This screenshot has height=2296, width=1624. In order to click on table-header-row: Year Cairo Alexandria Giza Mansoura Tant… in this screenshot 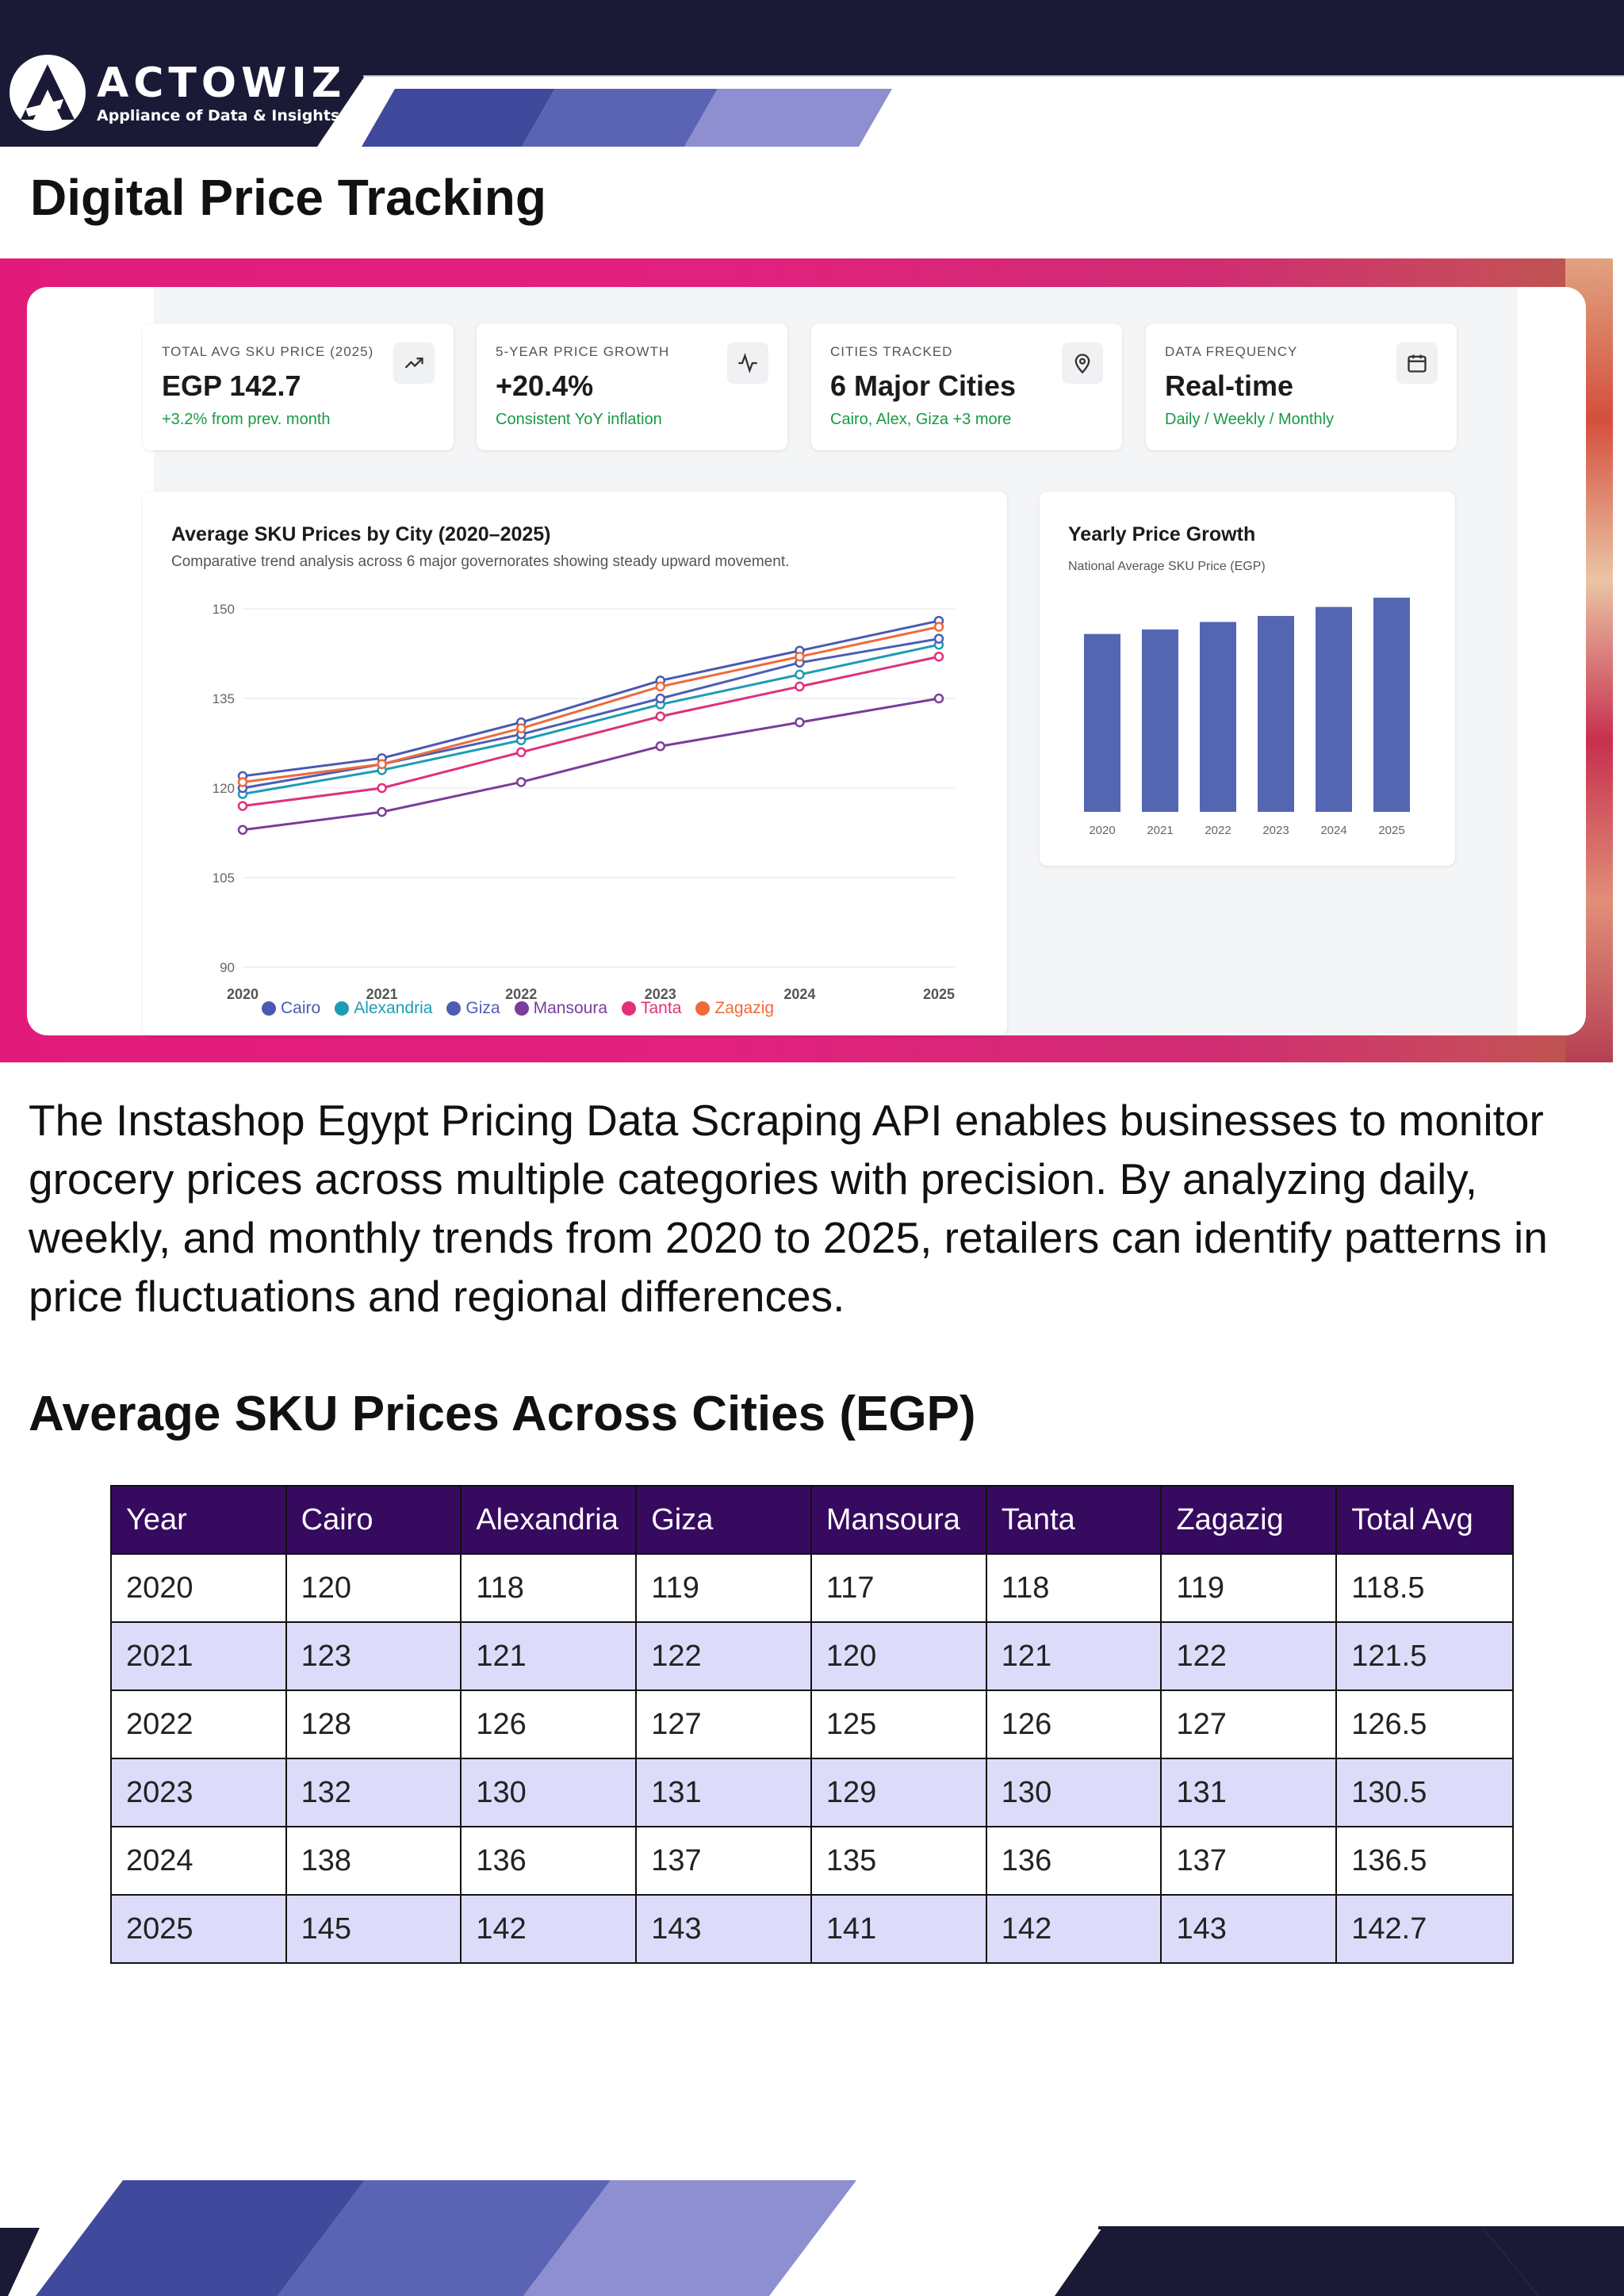, I will do `click(812, 1520)`.